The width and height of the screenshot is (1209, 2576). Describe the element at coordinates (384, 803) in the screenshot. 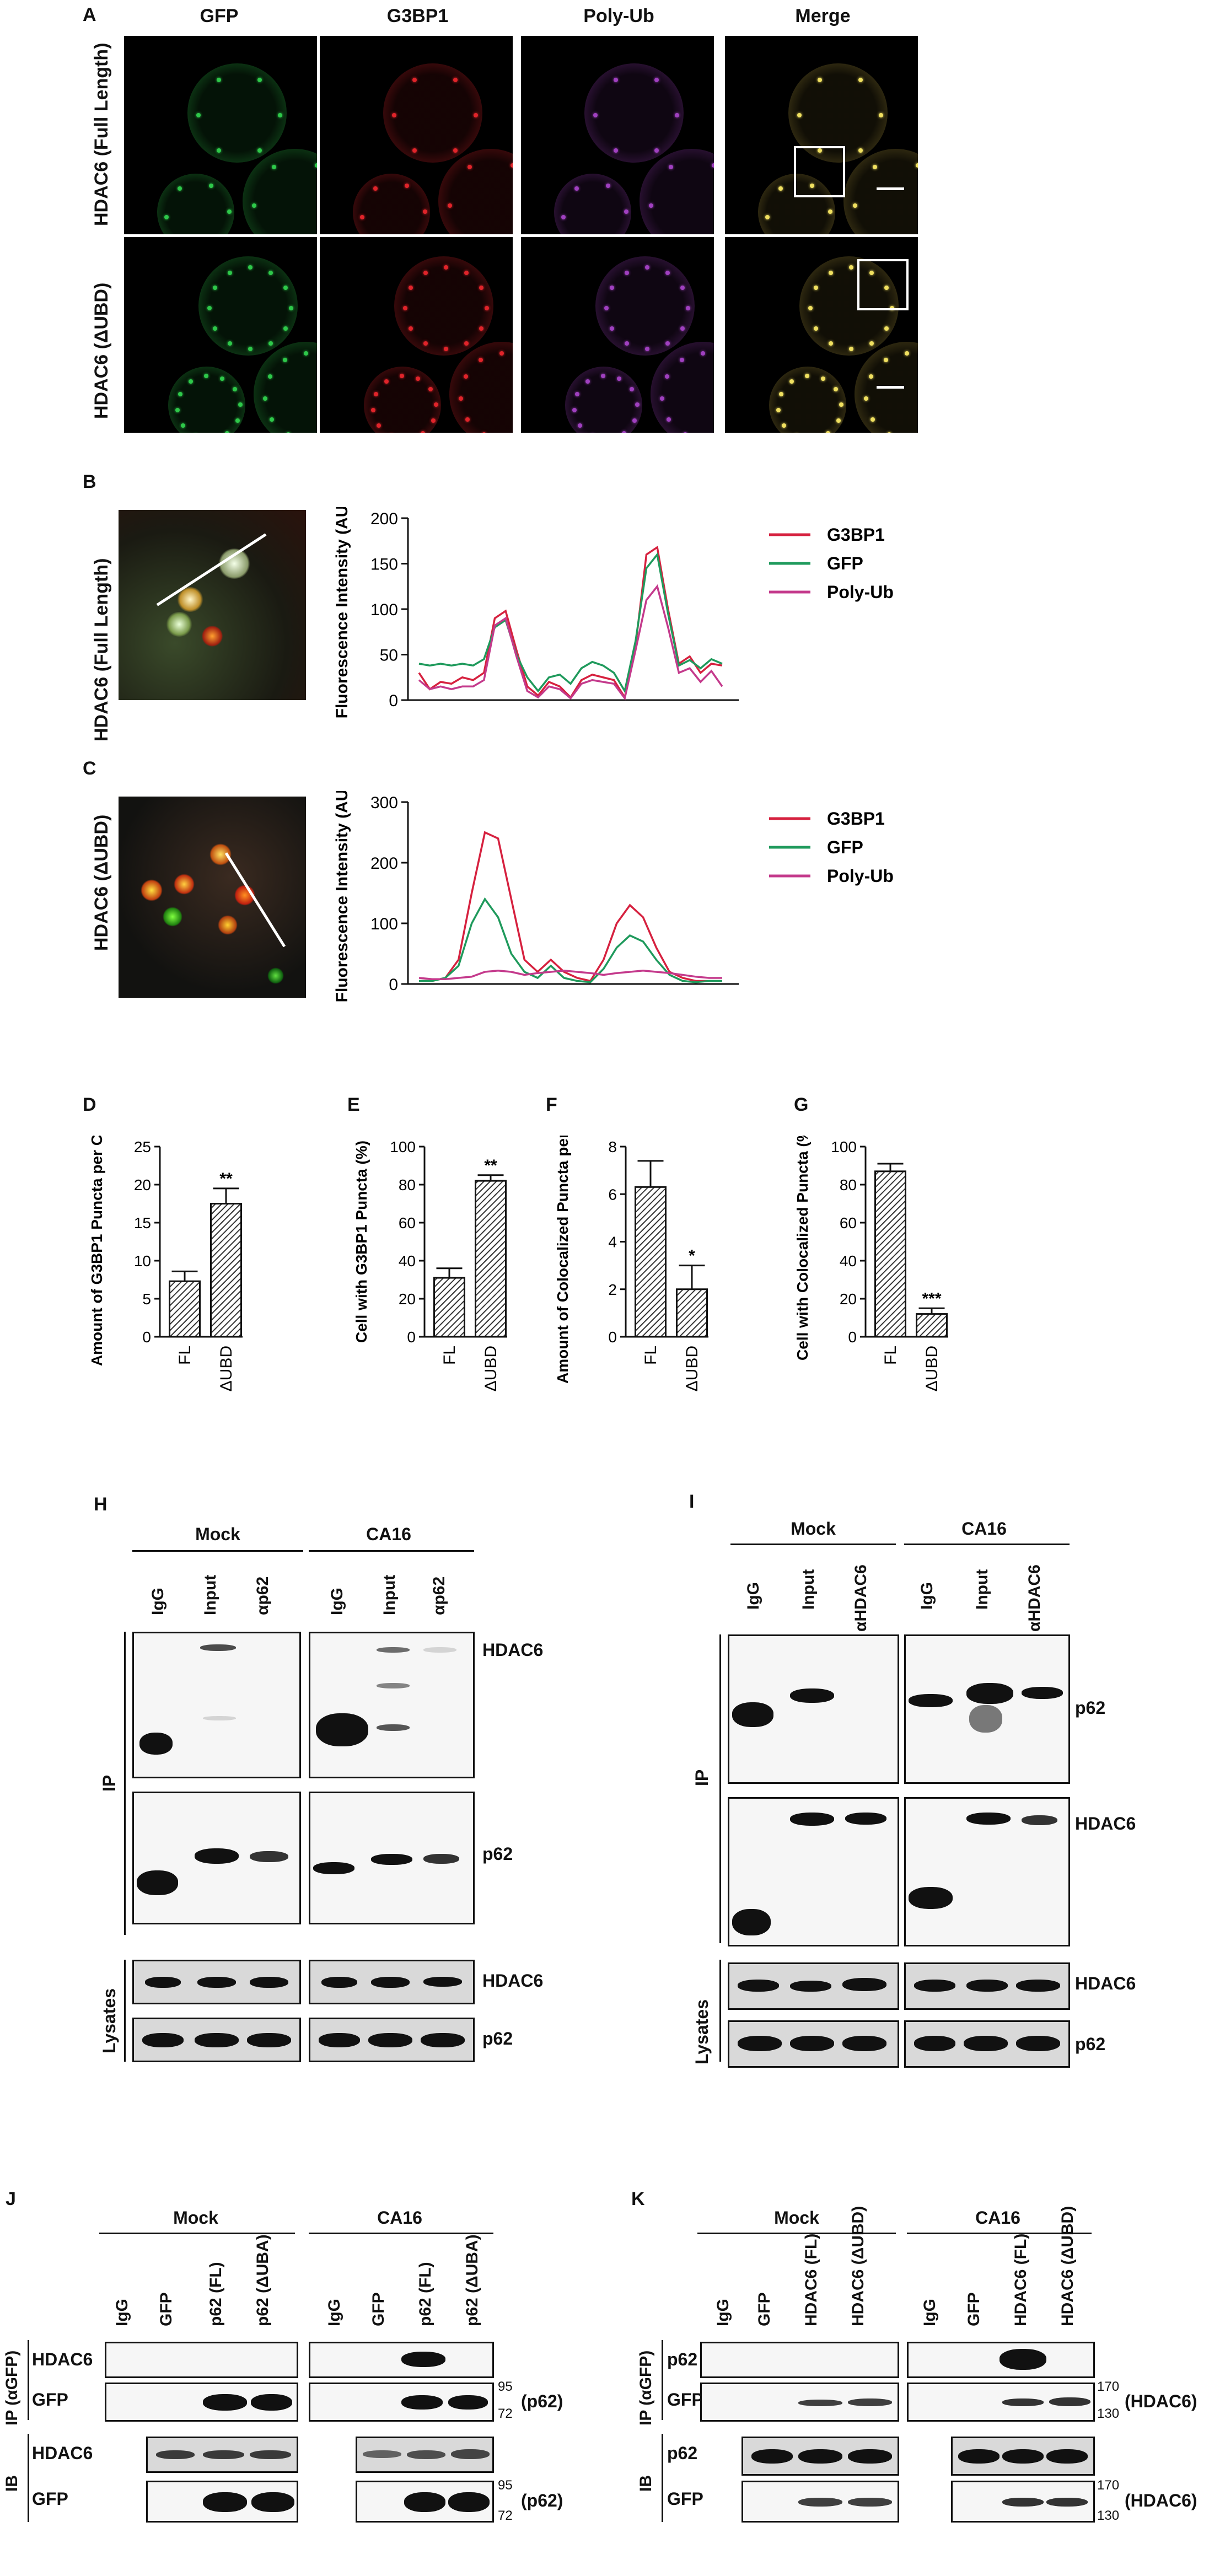

I see `y-tick-label: 300` at that location.